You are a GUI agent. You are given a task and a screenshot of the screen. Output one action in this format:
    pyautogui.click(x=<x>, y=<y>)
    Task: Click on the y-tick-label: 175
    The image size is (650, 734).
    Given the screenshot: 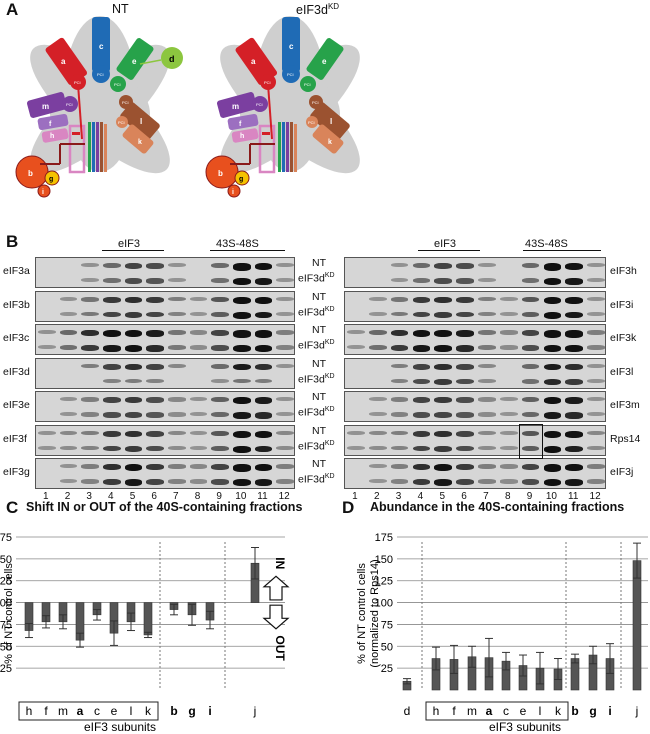 What is the action you would take?
    pyautogui.click(x=6, y=538)
    